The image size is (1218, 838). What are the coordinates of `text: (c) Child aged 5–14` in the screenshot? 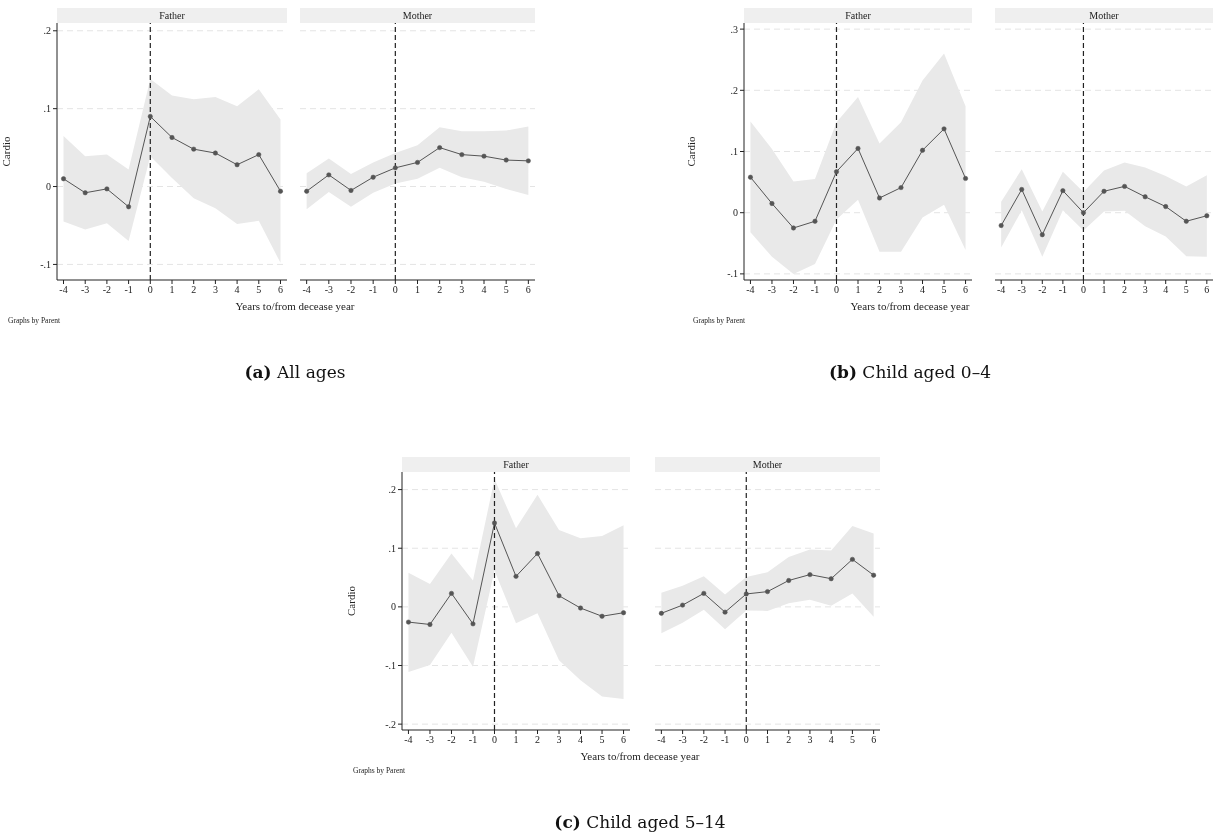 It's located at (640, 822).